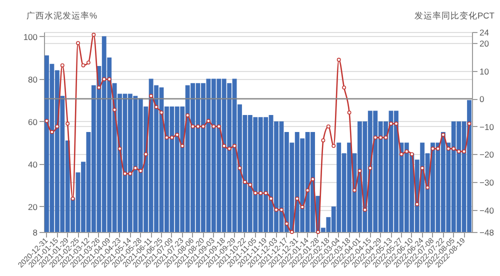 Image resolution: width=500 pixels, height=276 pixels. I want to click on y-tick-label: 80, so click(33, 79).